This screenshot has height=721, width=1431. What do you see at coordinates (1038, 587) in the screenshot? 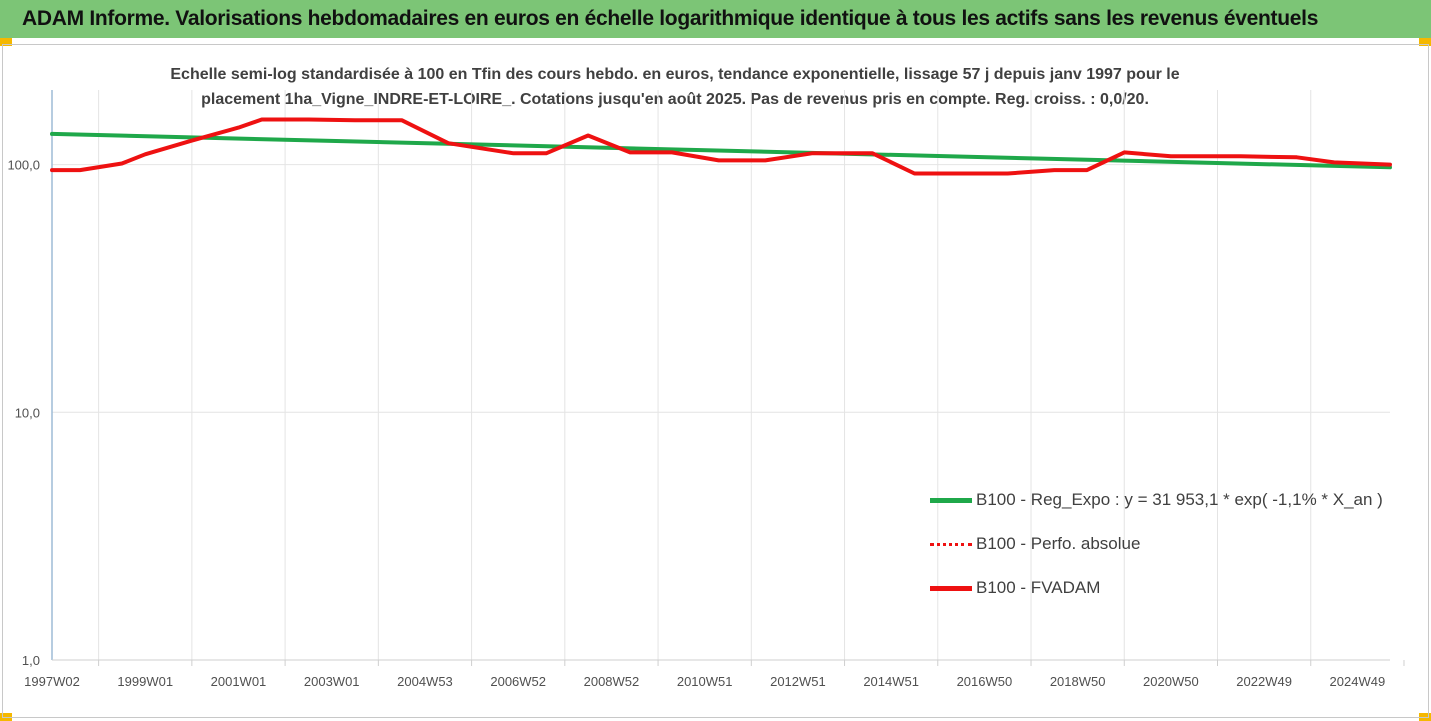
I see `legend-label-fvadam: B100 - FVADAM` at bounding box center [1038, 587].